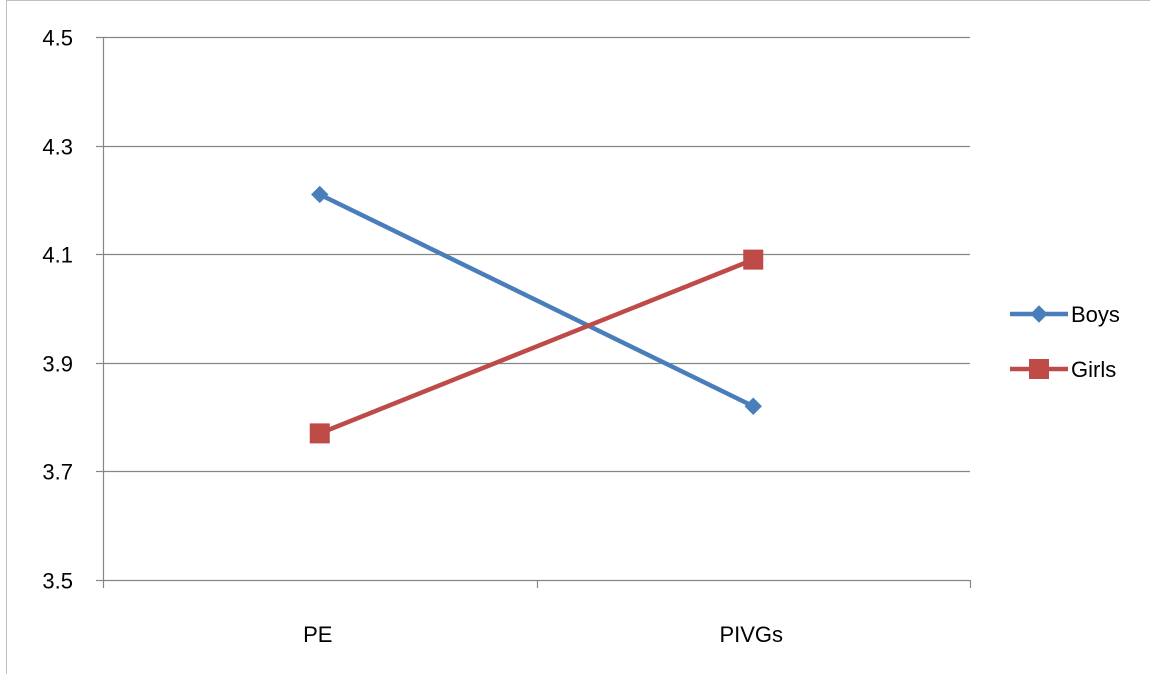 This screenshot has width=1150, height=679. I want to click on data-point-girls-pivgs, so click(753, 259).